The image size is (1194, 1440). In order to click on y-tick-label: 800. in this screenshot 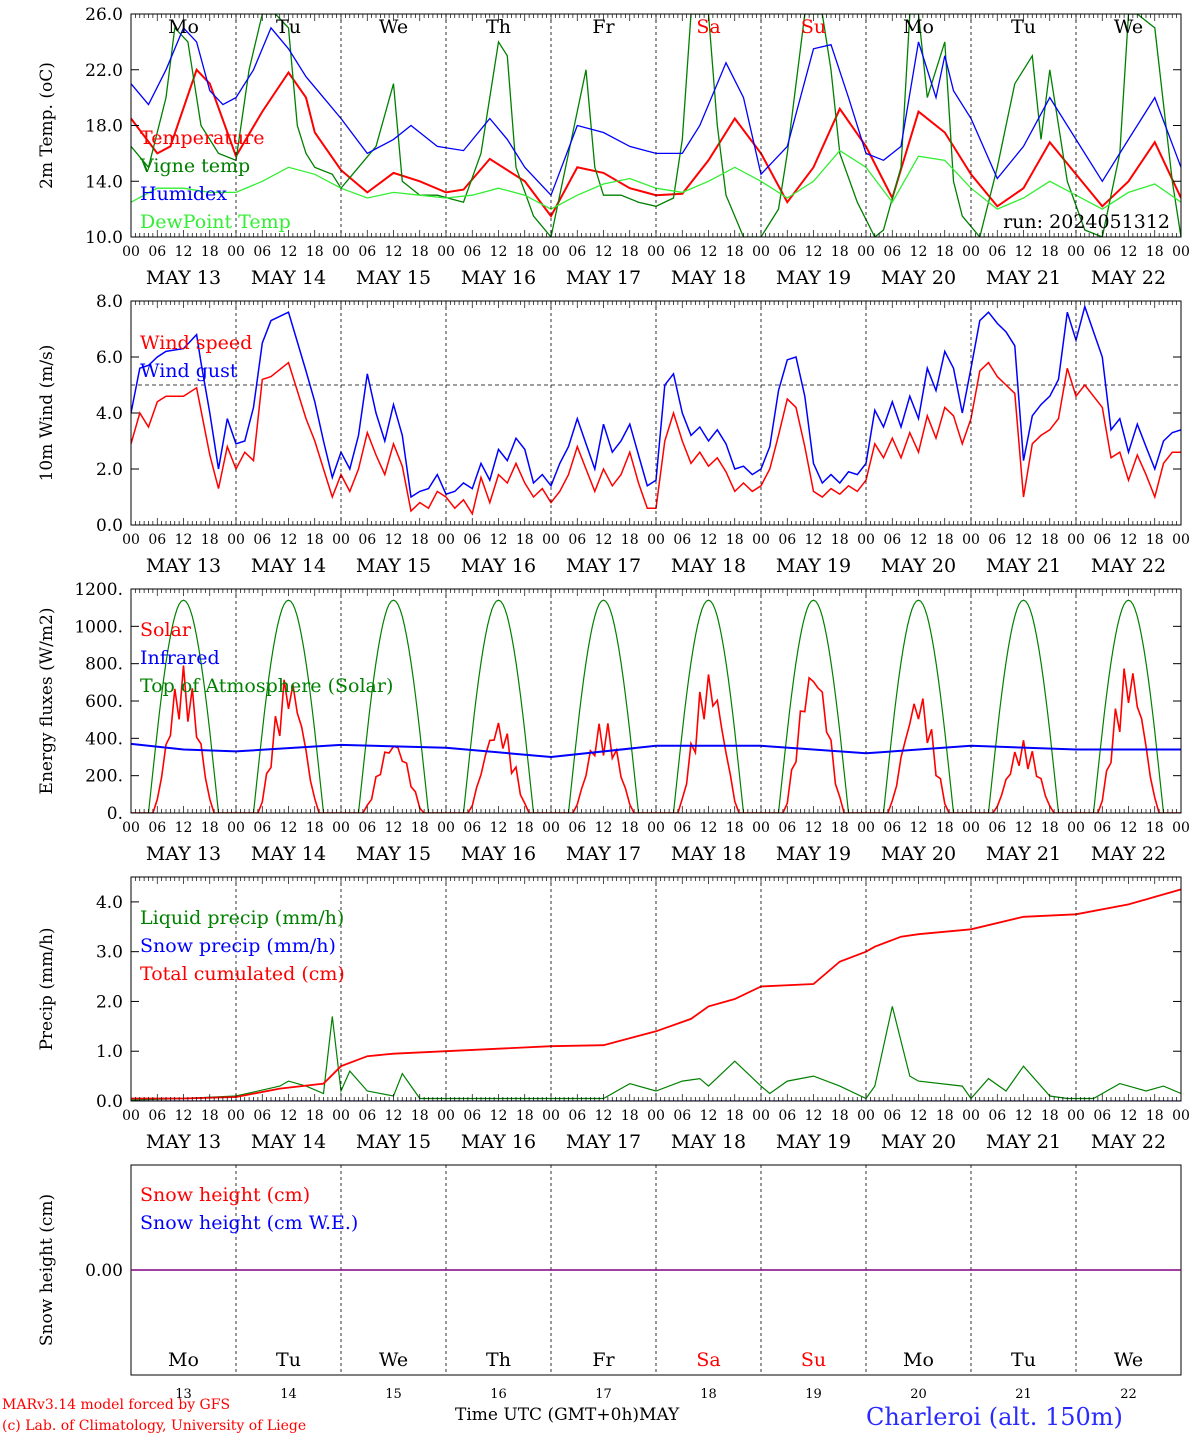, I will do `click(104, 665)`.